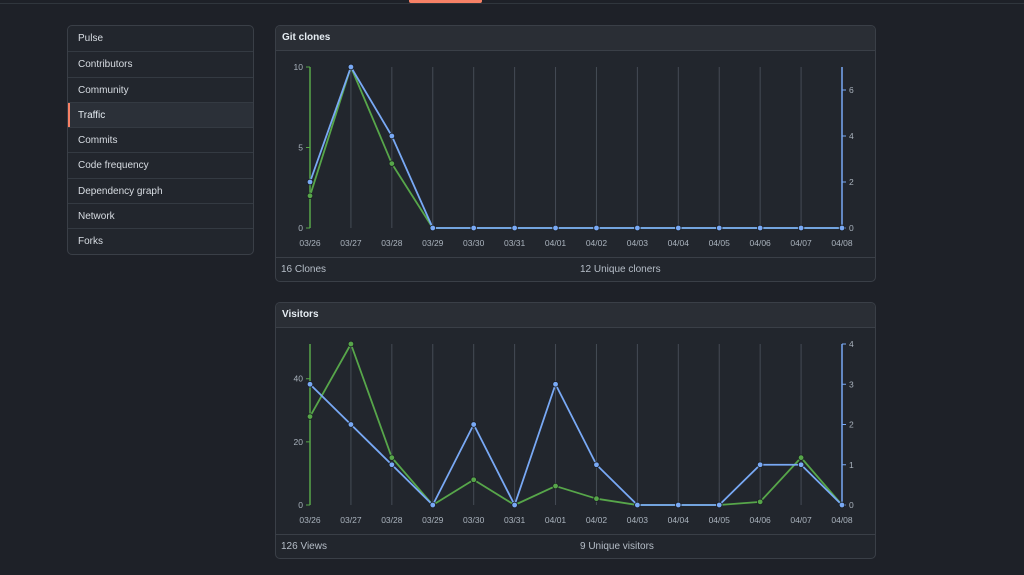 This screenshot has width=1024, height=575. Describe the element at coordinates (851, 228) in the screenshot. I see `right-tick-label: 0` at that location.